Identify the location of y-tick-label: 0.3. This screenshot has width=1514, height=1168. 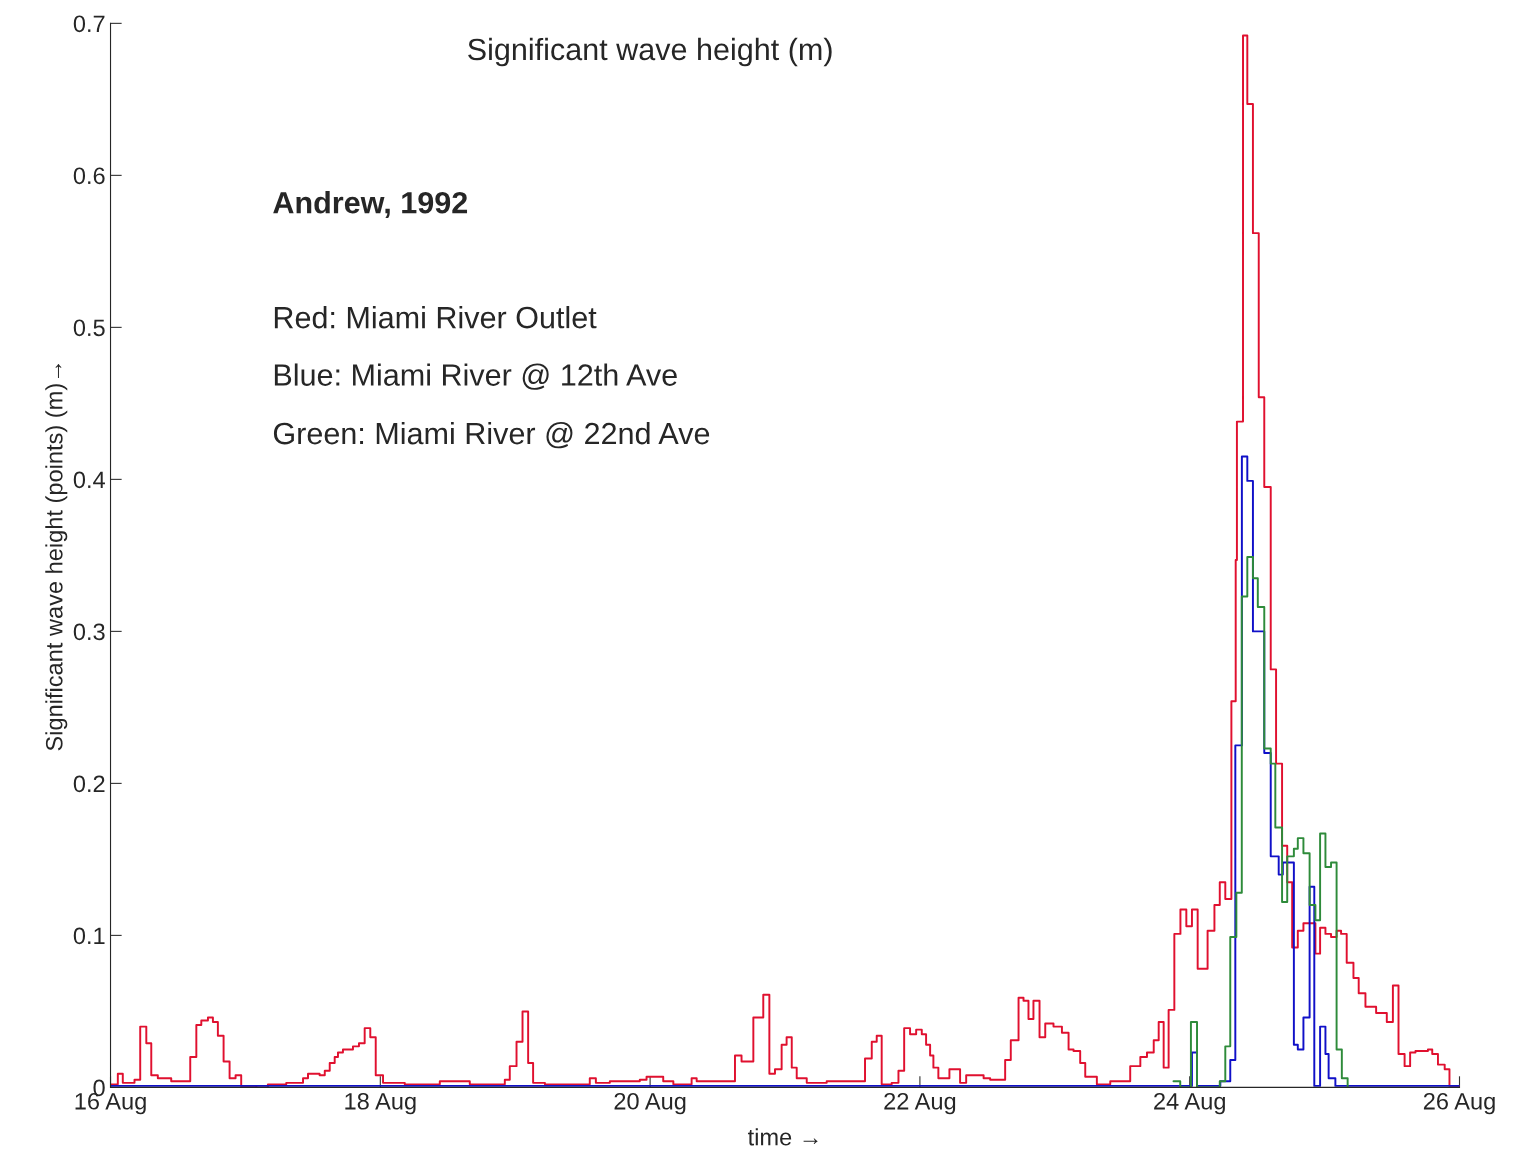
(89, 632).